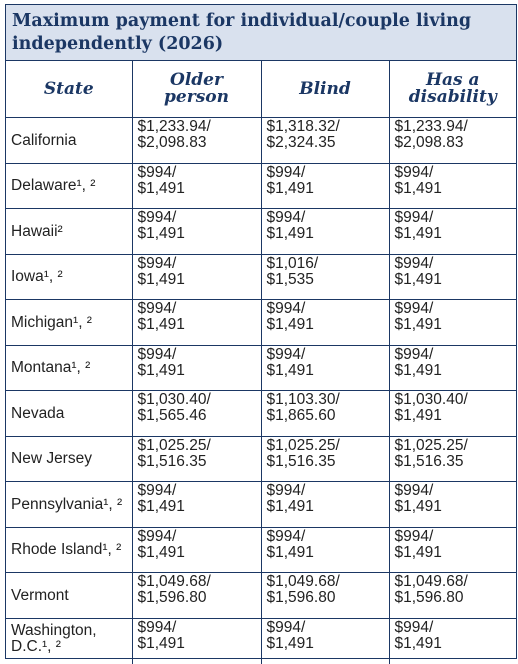 The height and width of the screenshot is (664, 518). I want to click on state-cell: Hawaii², so click(69, 231).